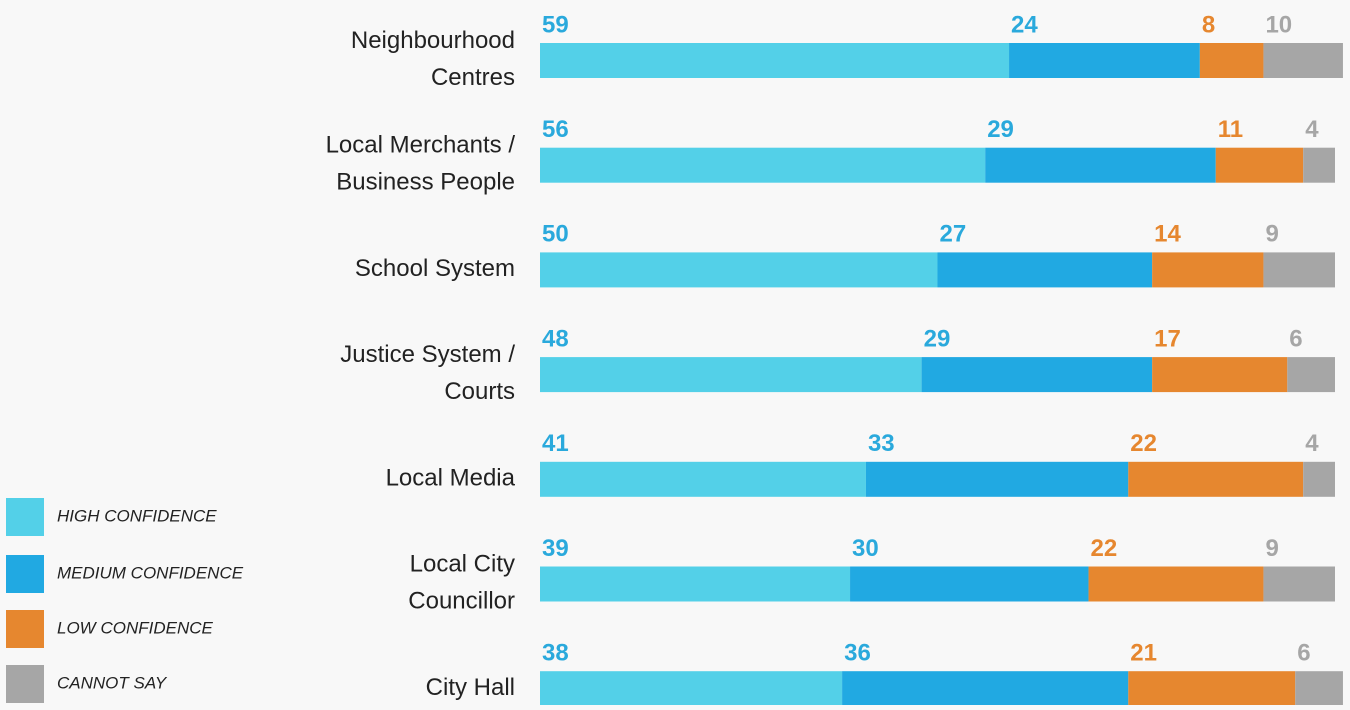 Image resolution: width=1350 pixels, height=710 pixels. What do you see at coordinates (555, 24) in the screenshot?
I see `value-label: 59` at bounding box center [555, 24].